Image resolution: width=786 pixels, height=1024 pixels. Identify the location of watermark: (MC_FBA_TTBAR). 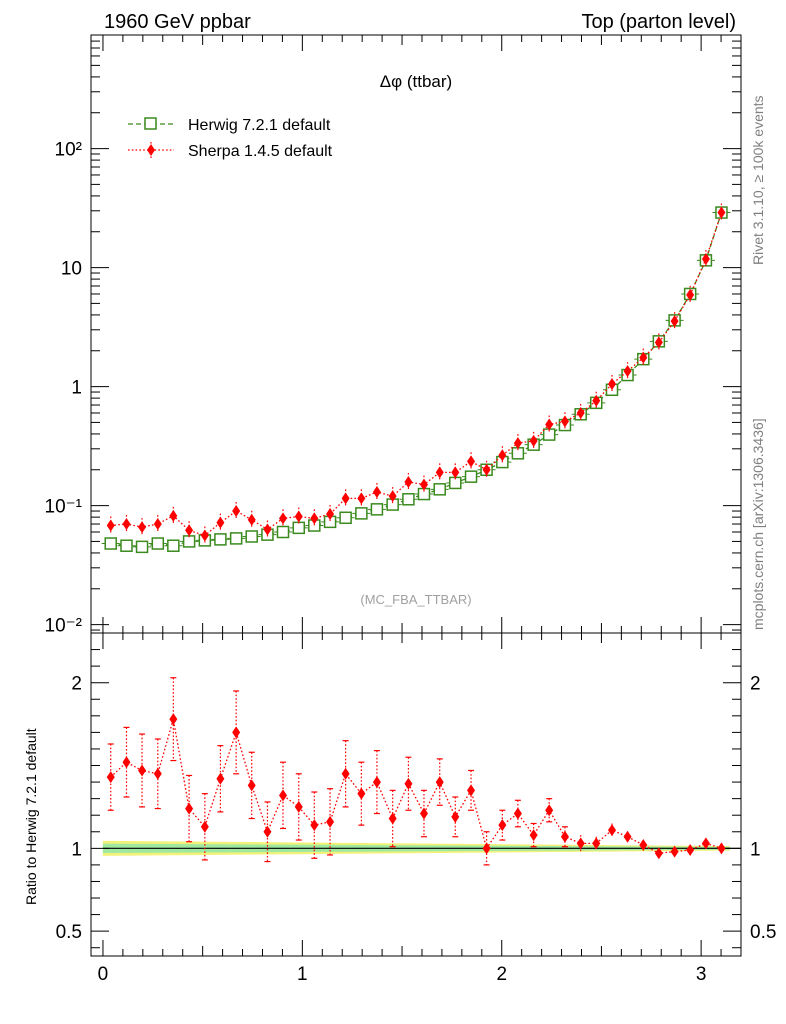
(415, 599).